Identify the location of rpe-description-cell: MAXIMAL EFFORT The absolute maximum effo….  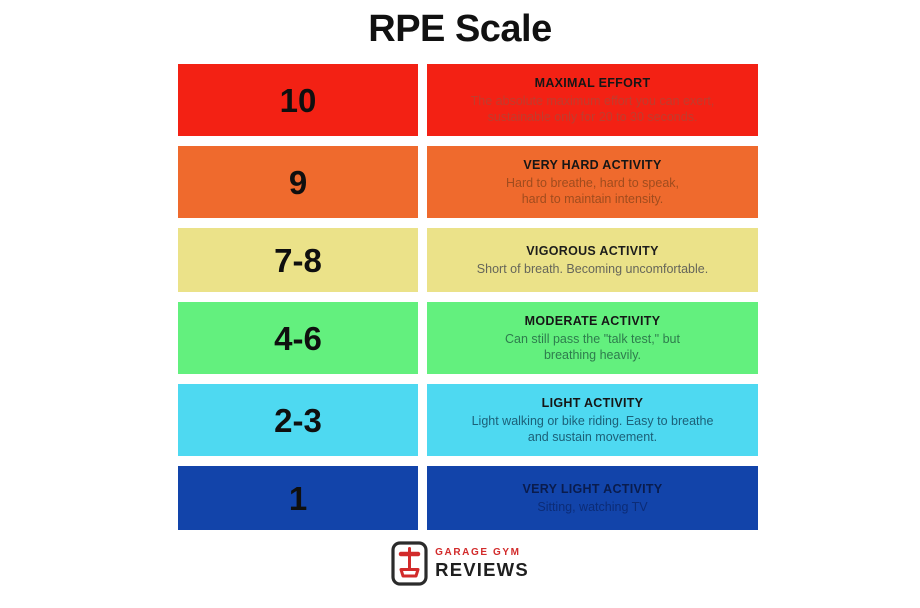
(592, 100).